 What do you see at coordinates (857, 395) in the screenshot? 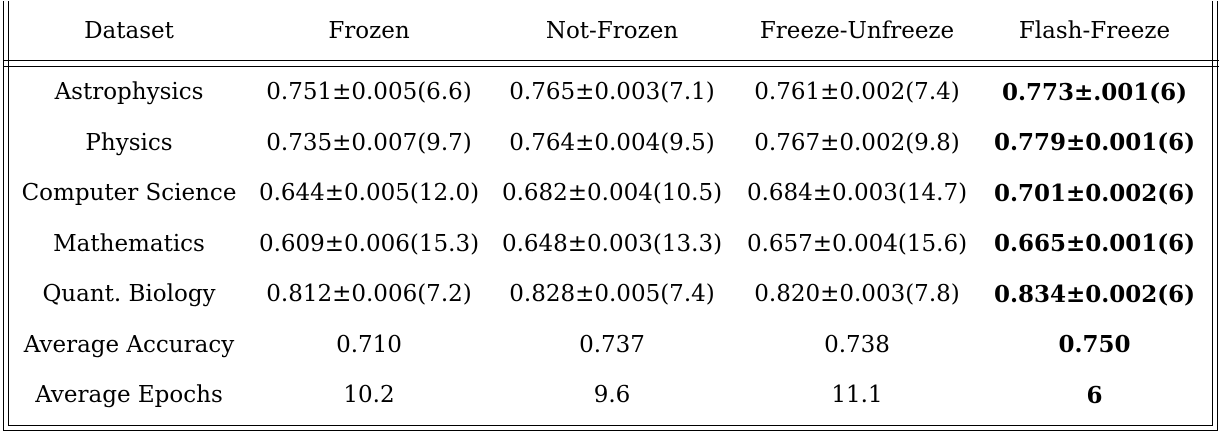
I see `cell-freeze-unfreeze: 11.1` at bounding box center [857, 395].